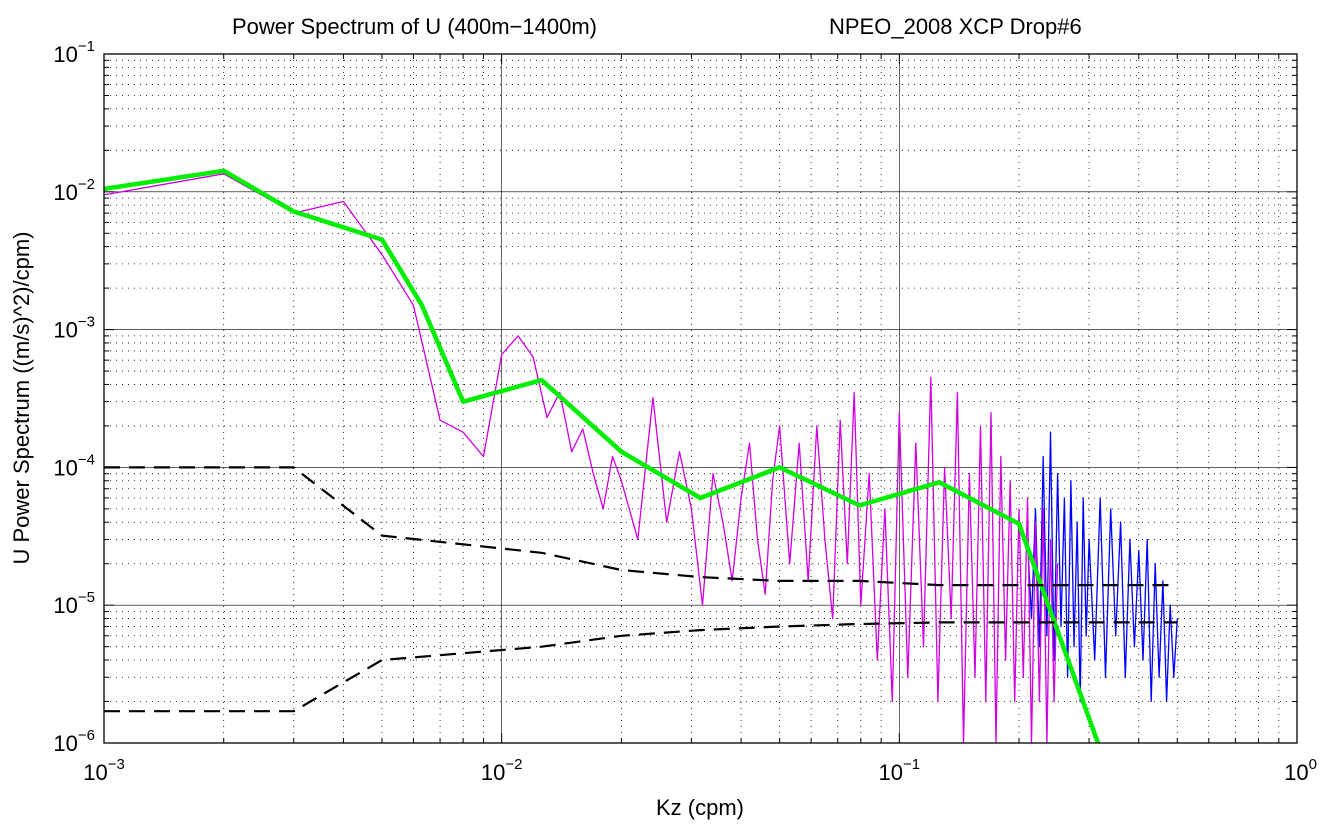 This screenshot has width=1329, height=828. I want to click on x-tick-label: 10⁻¹, so click(900, 770).